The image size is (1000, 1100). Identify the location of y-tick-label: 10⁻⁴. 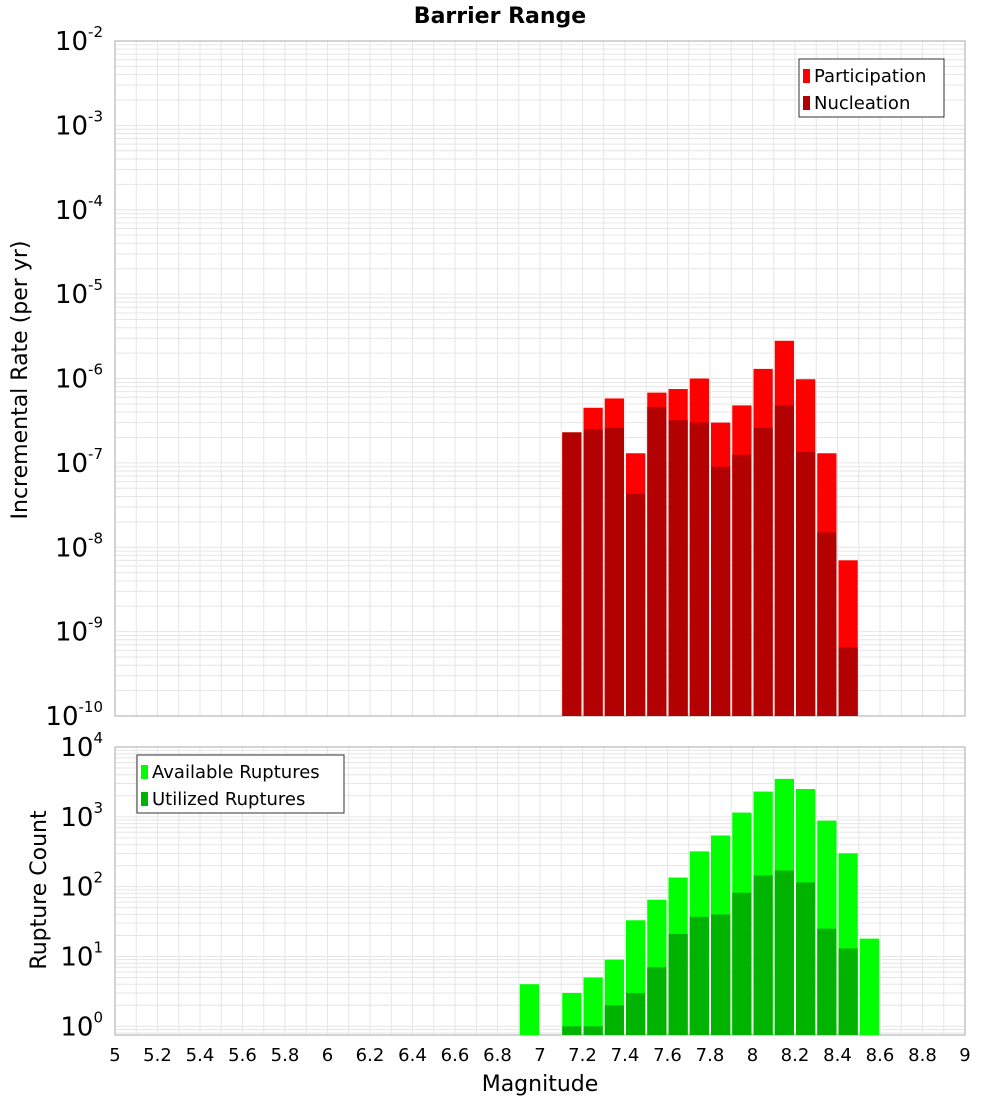
(79, 209).